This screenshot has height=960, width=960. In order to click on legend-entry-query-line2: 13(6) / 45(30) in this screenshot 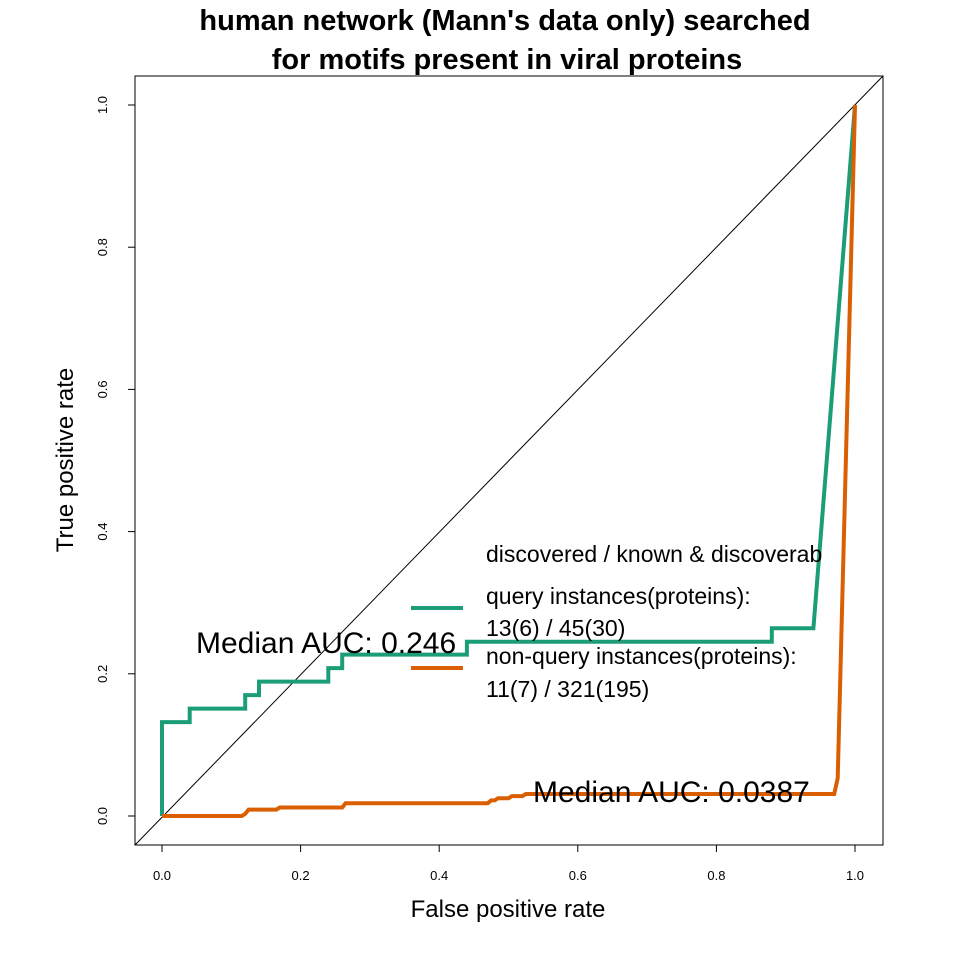, I will do `click(555, 628)`.